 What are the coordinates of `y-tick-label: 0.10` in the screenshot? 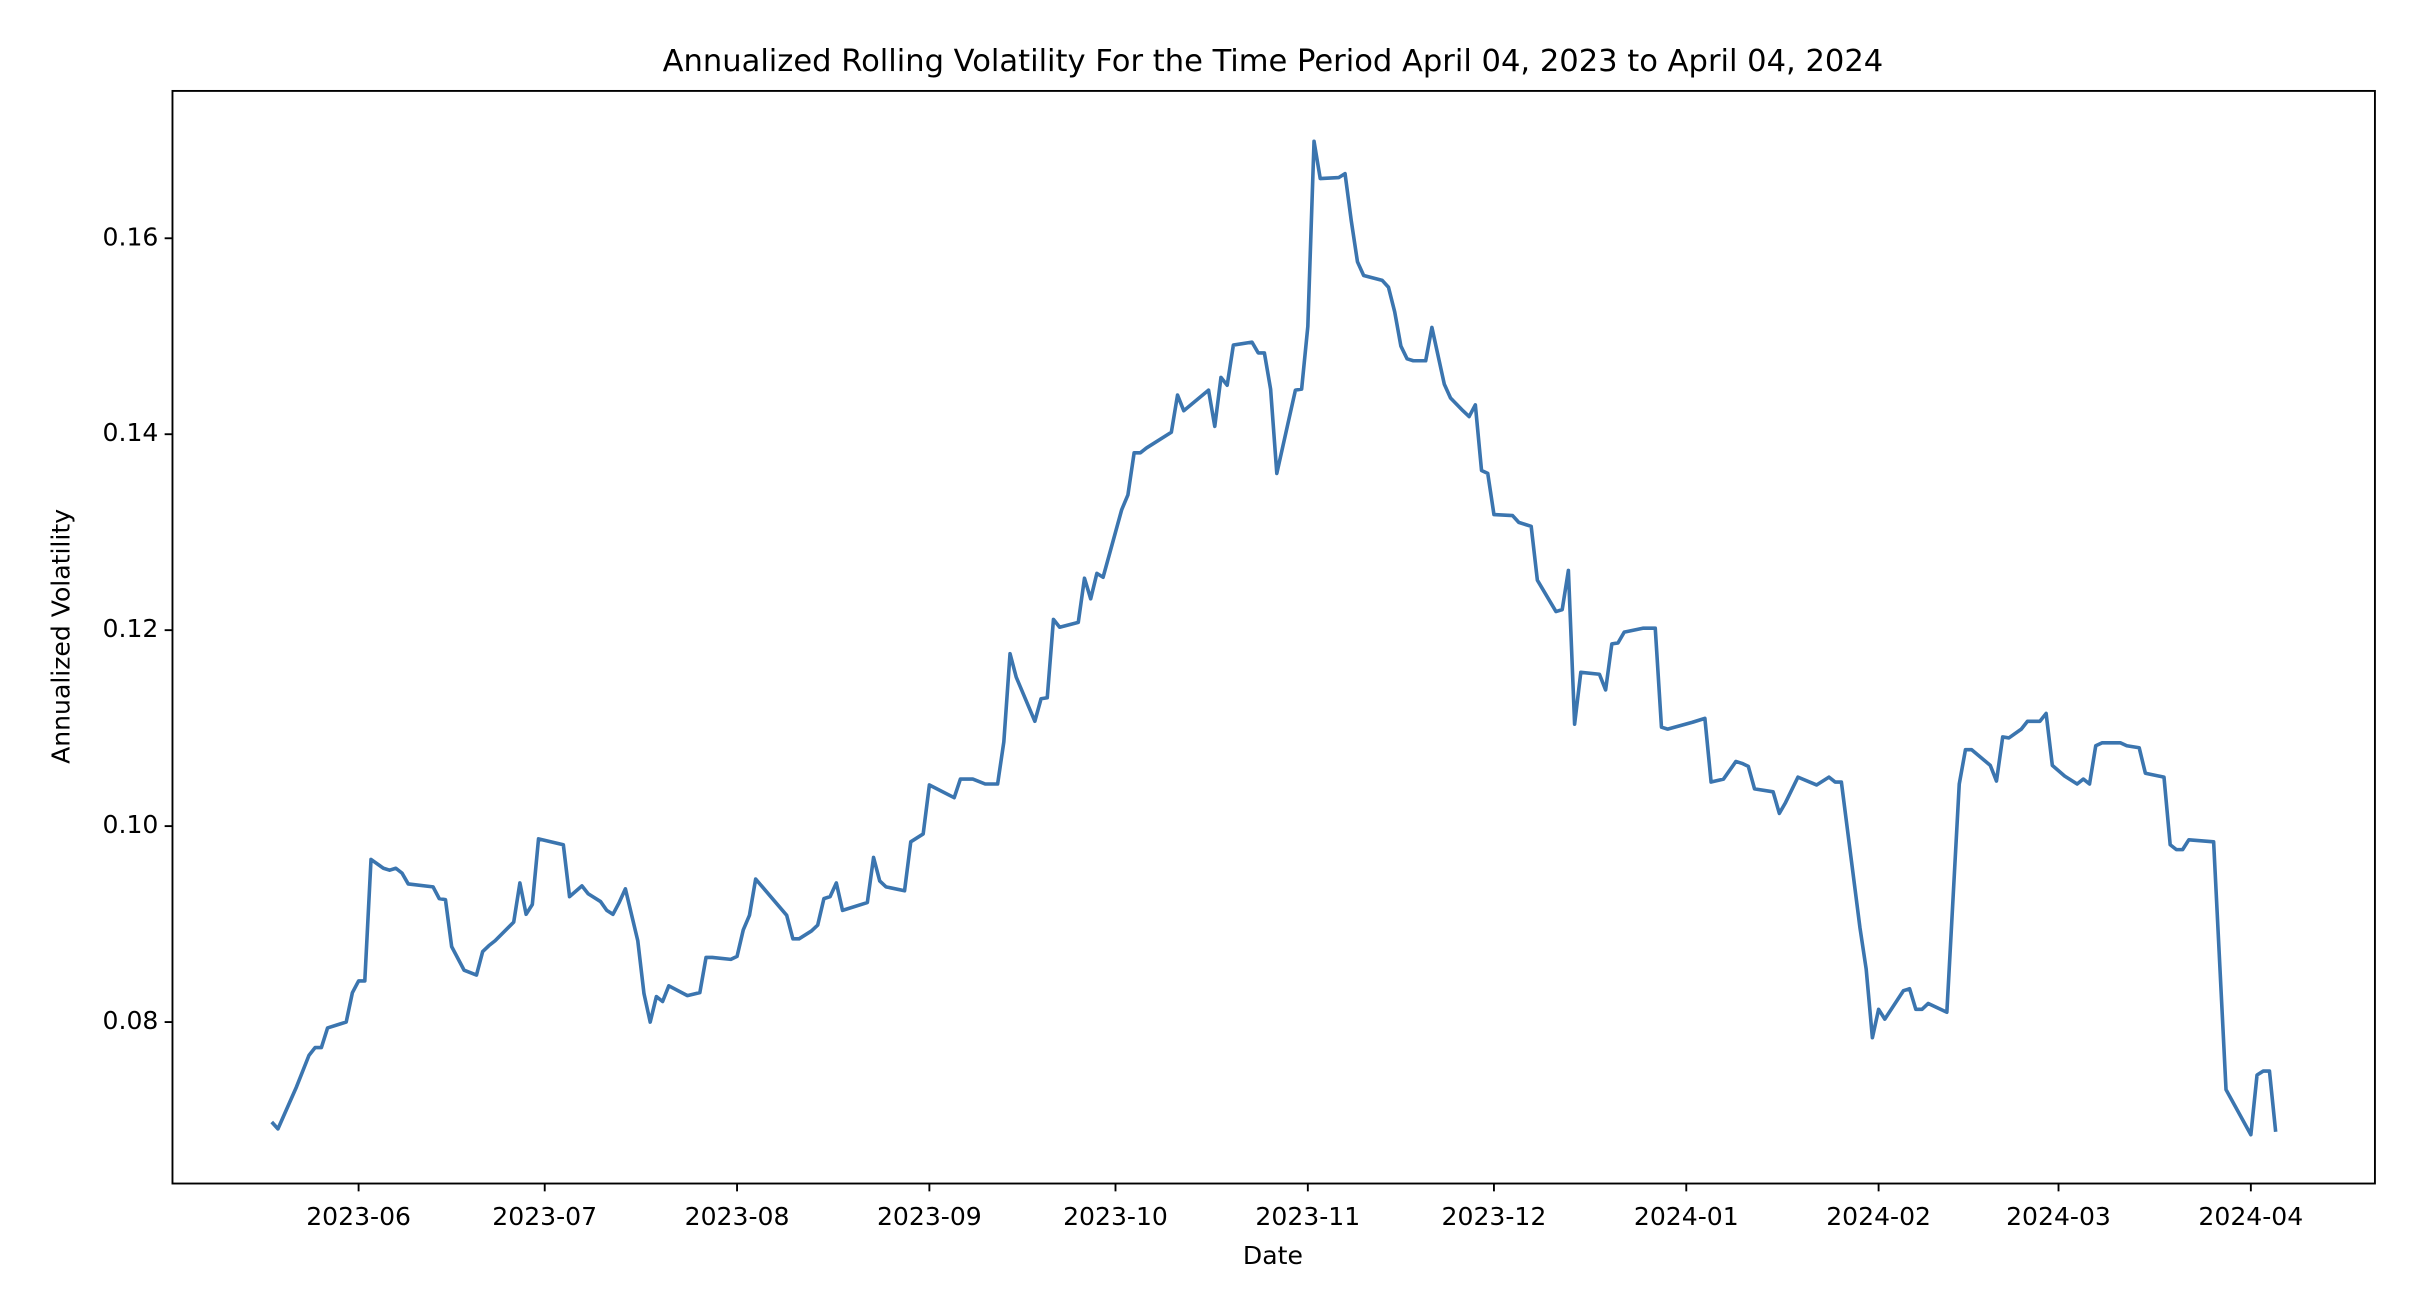 It's located at (131, 824).